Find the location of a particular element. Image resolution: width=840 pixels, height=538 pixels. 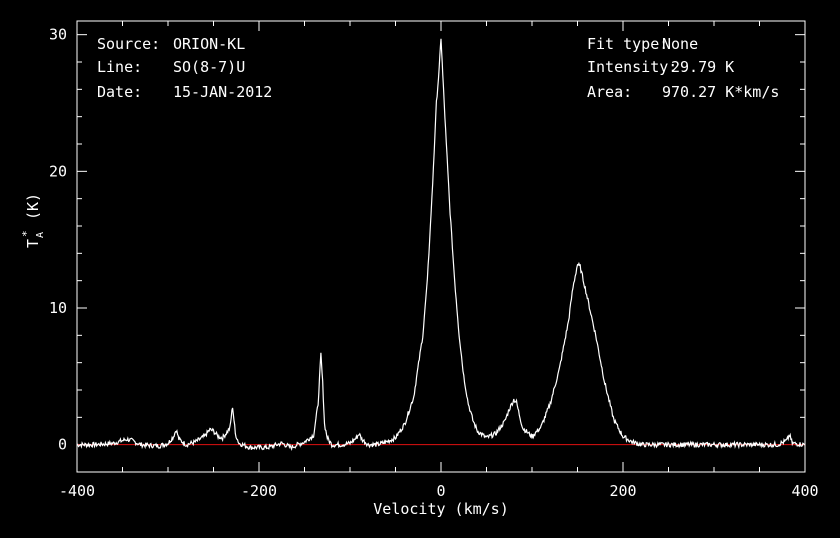

y-tick-label: 0 is located at coordinates (62, 445).